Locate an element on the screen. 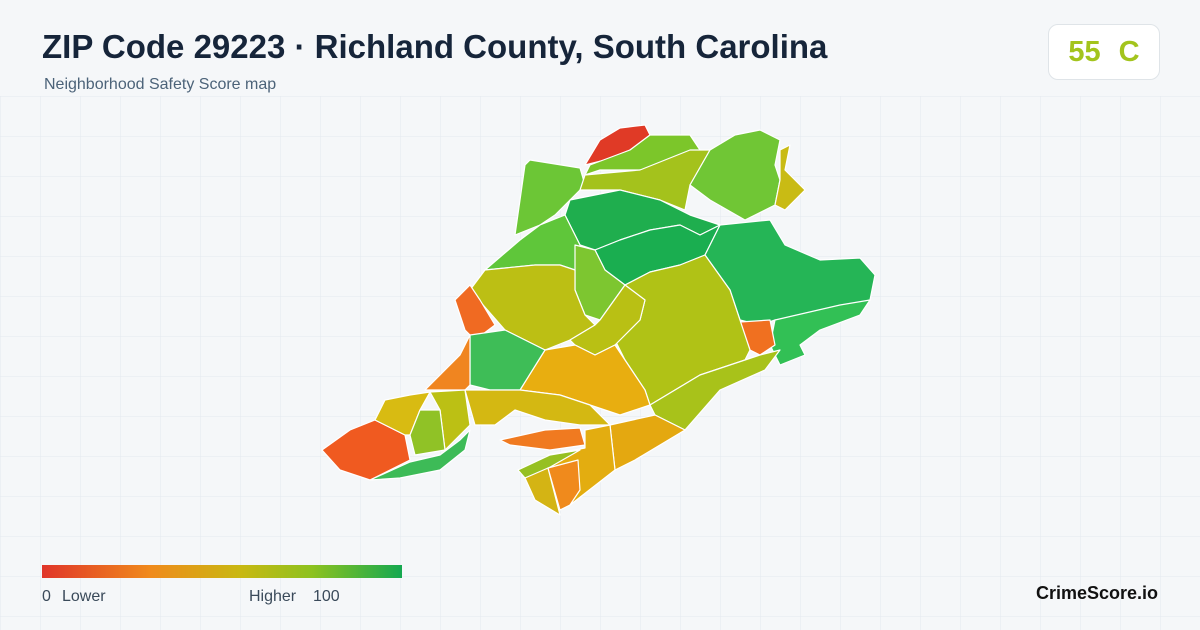  subtitle: Neighborhood Safety Score map is located at coordinates (160, 84).